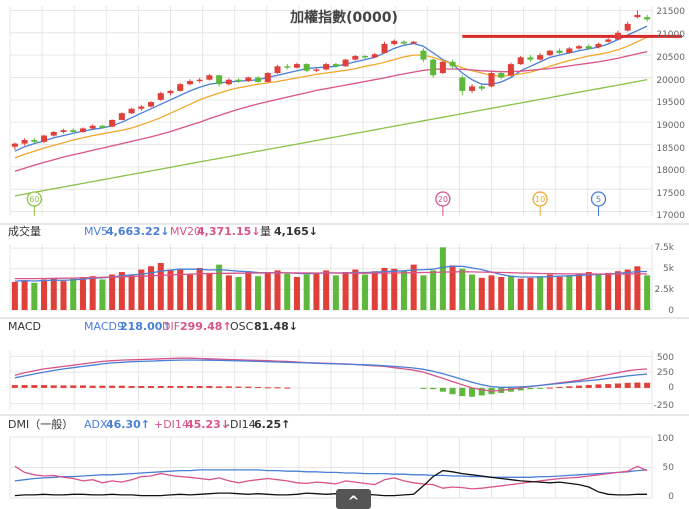 Image resolution: width=689 pixels, height=509 pixels. Describe the element at coordinates (146, 326) in the screenshot. I see `macd9-value: 218.00↑` at that location.